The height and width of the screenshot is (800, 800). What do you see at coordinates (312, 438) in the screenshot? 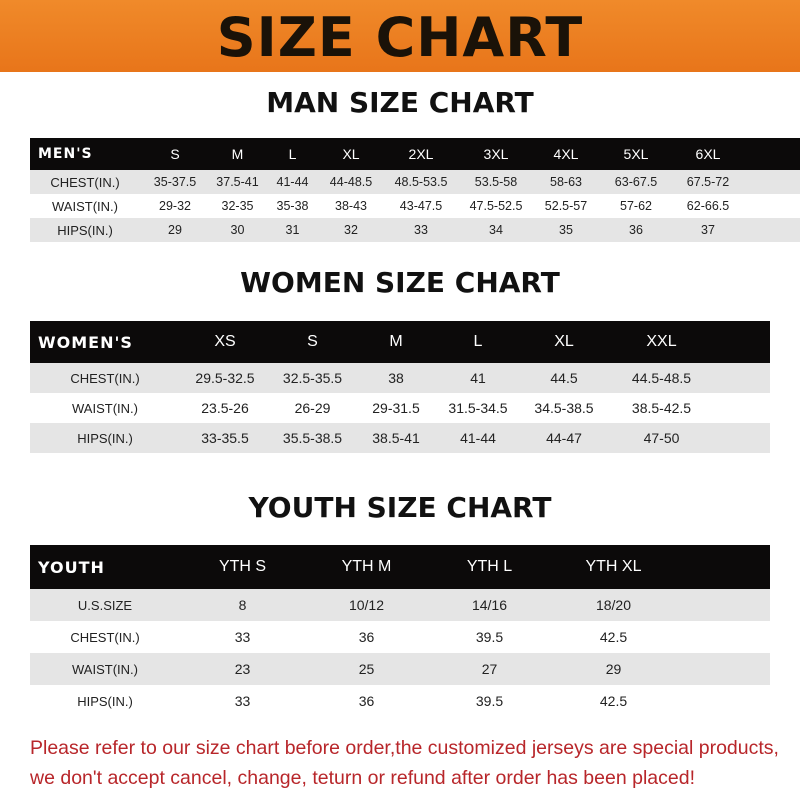
I see `table-cell: 35.5-38.5` at bounding box center [312, 438].